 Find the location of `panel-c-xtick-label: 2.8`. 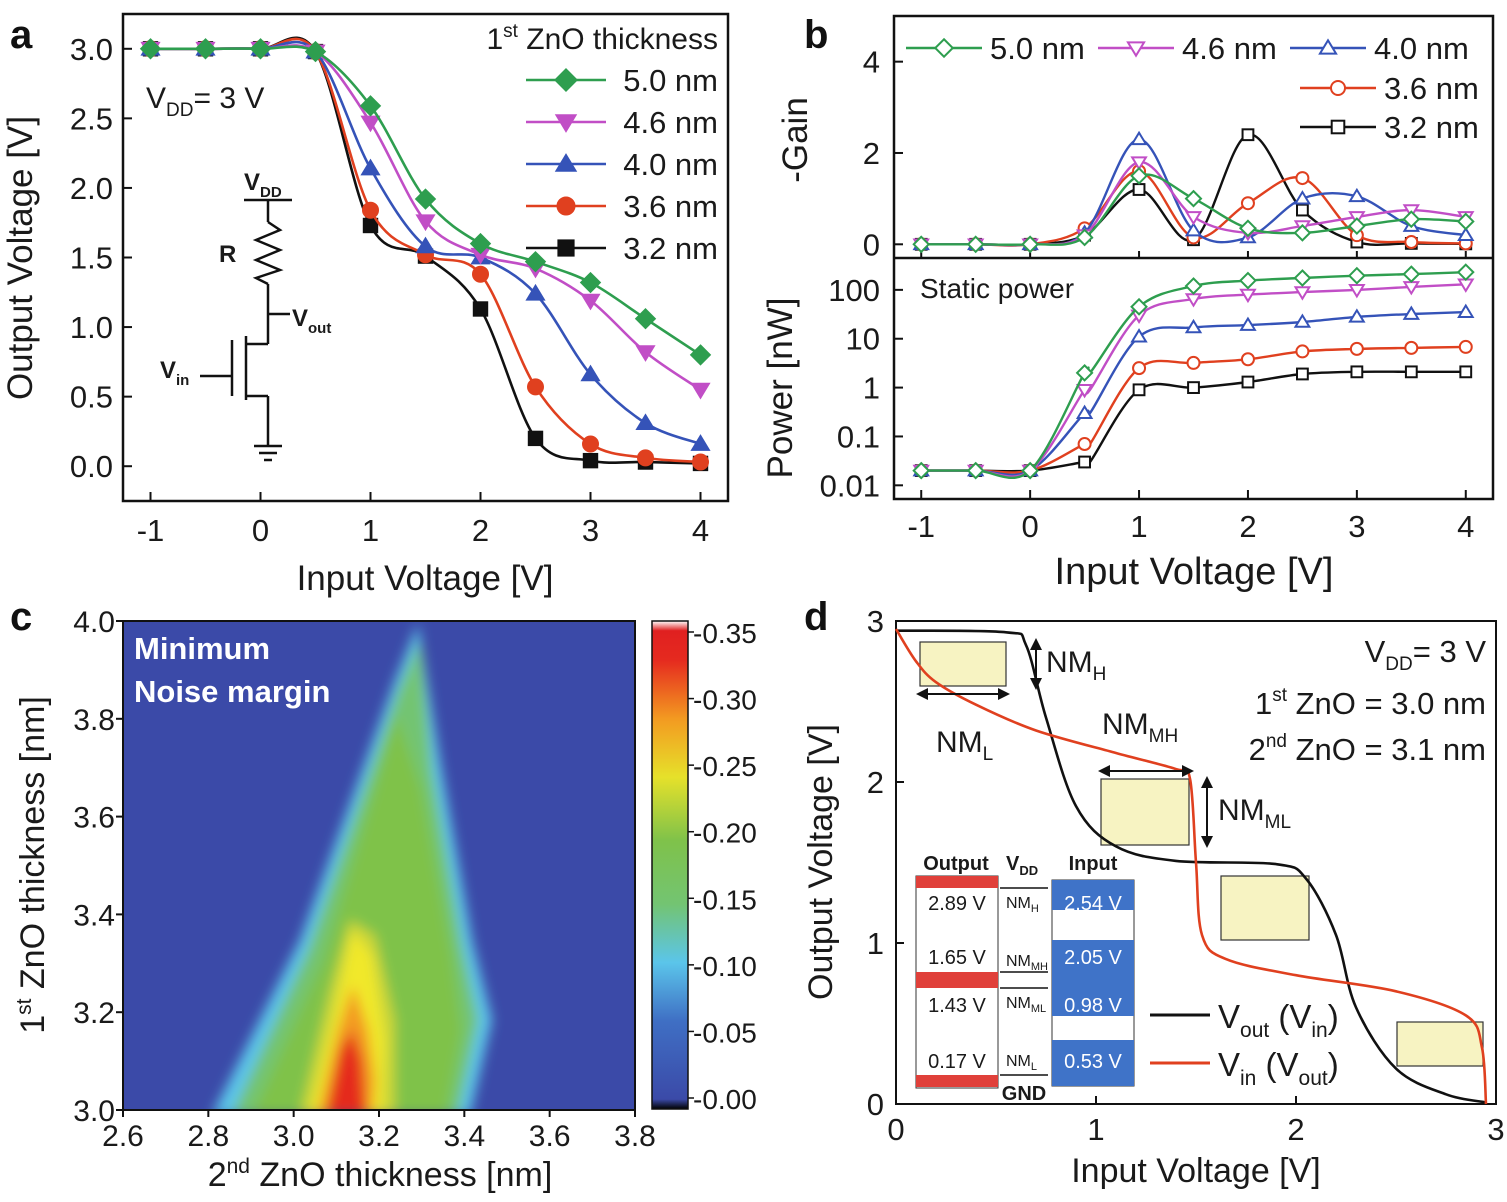

panel-c-xtick-label: 2.8 is located at coordinates (208, 1136).